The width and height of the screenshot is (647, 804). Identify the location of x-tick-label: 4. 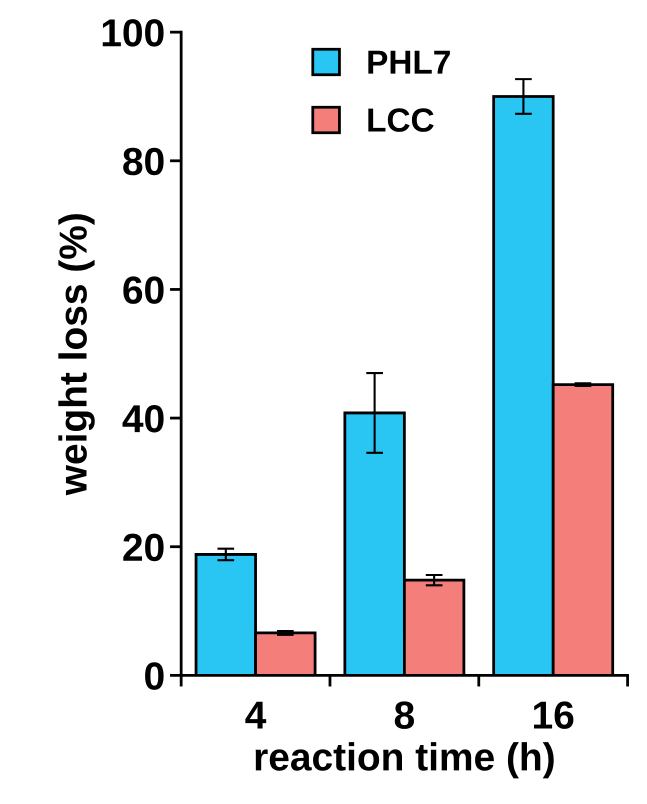
(255, 715).